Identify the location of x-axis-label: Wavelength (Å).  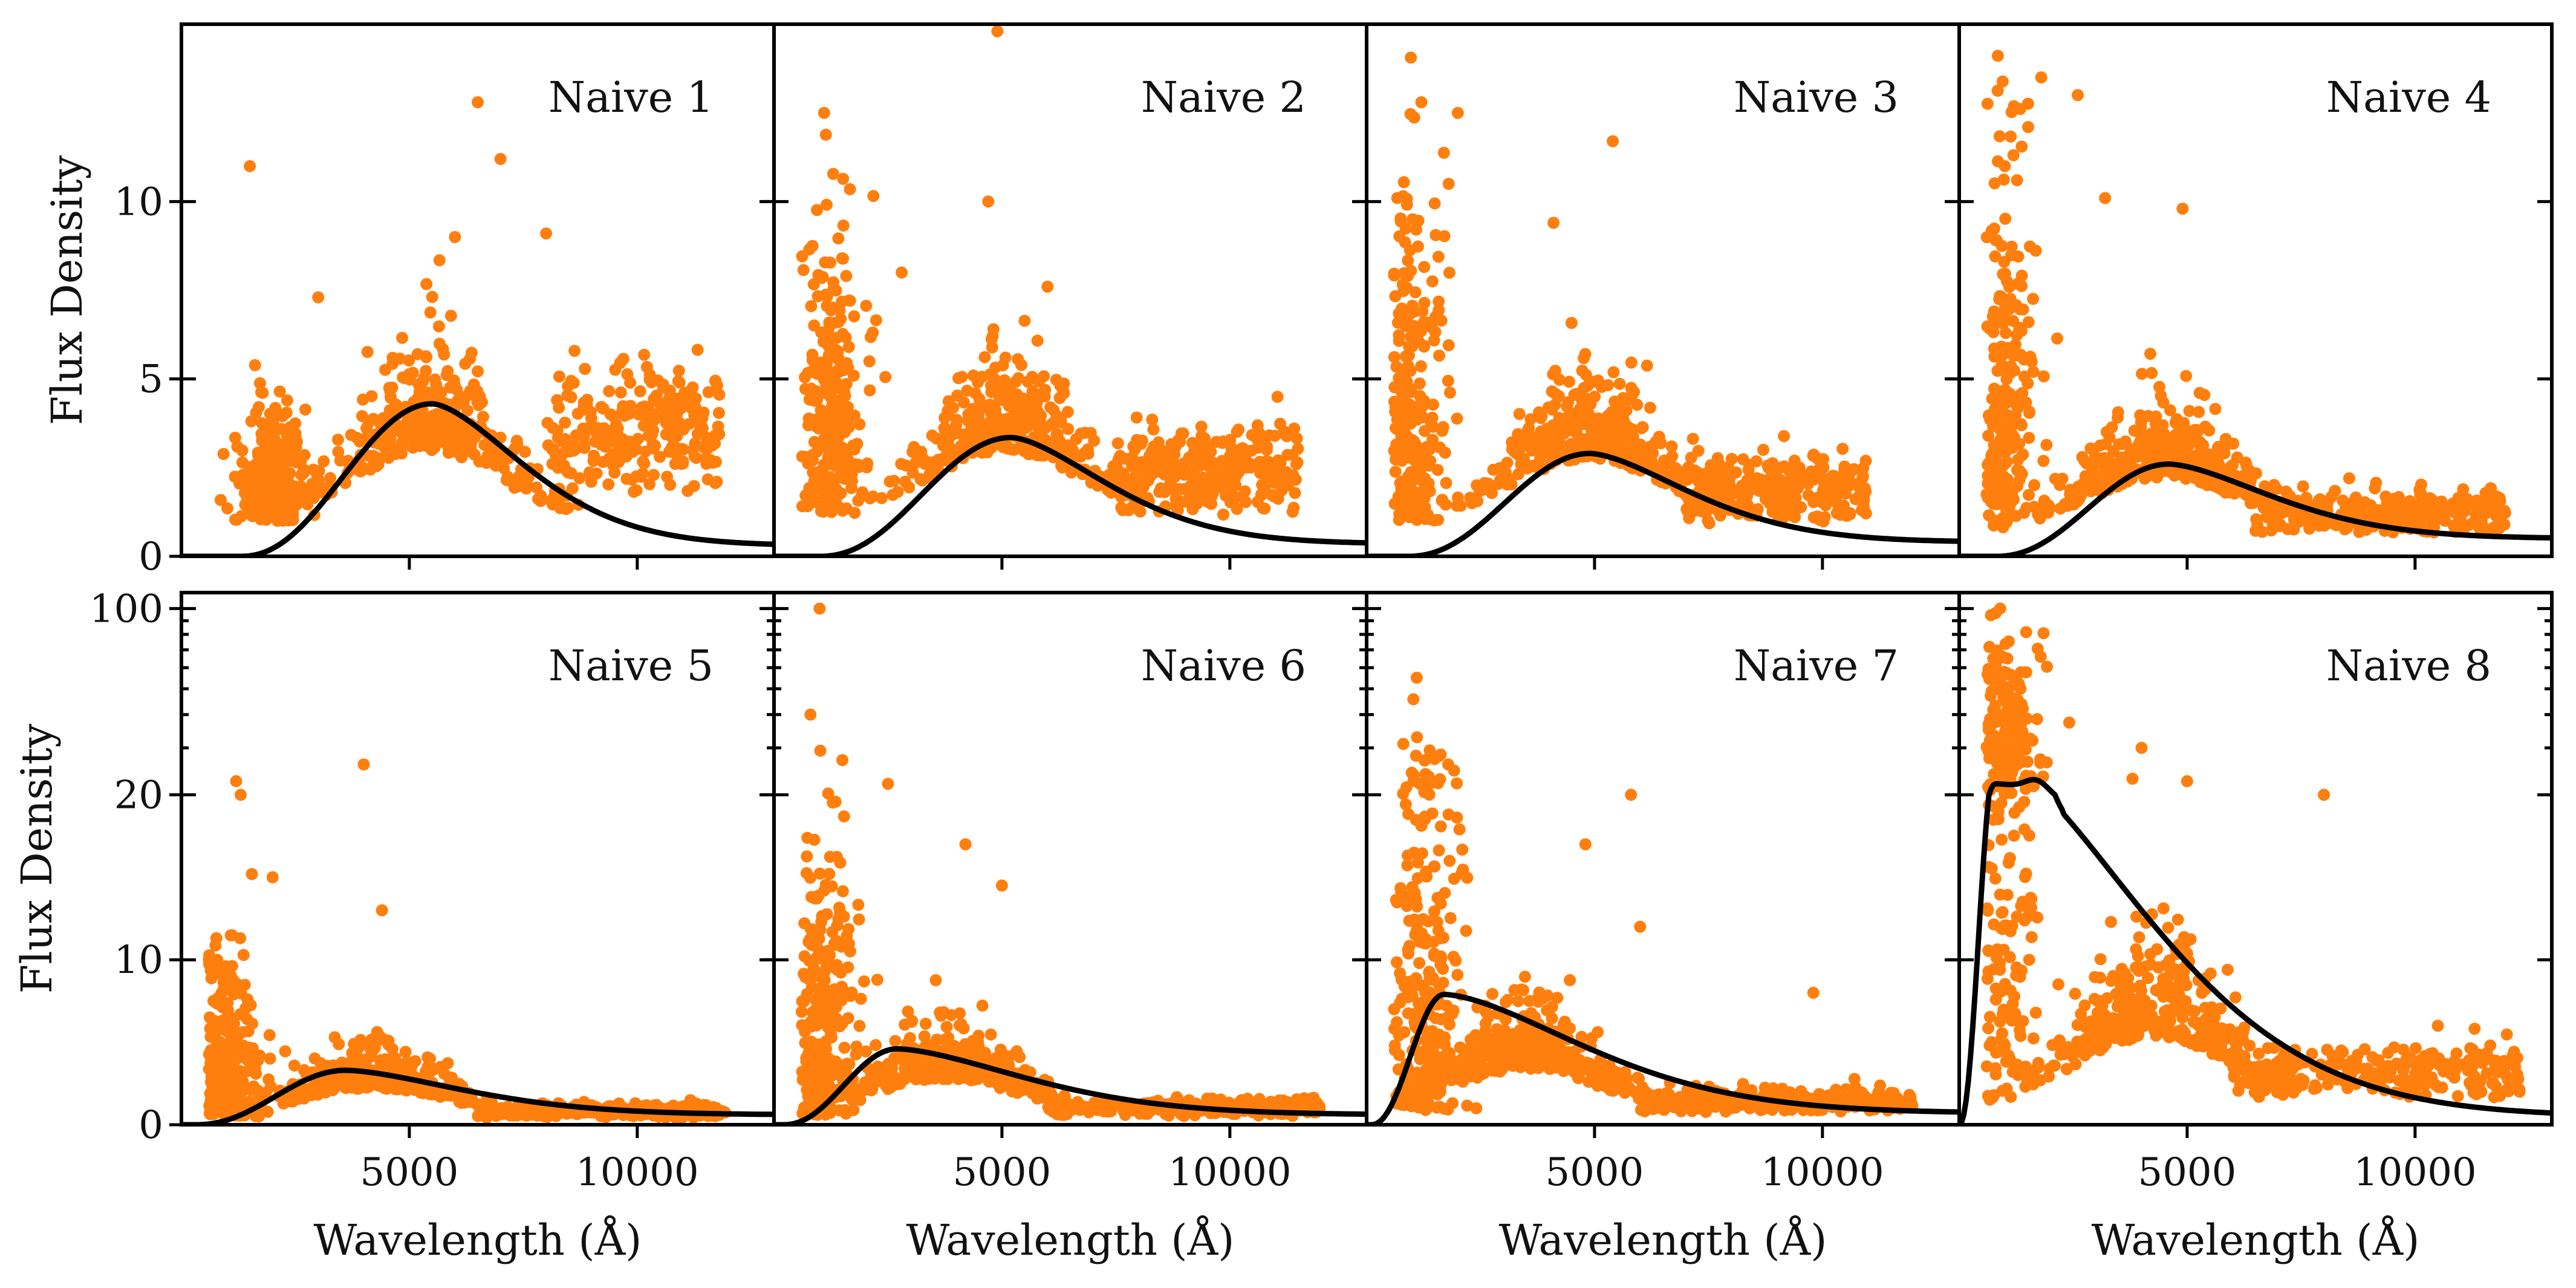
(478, 1240).